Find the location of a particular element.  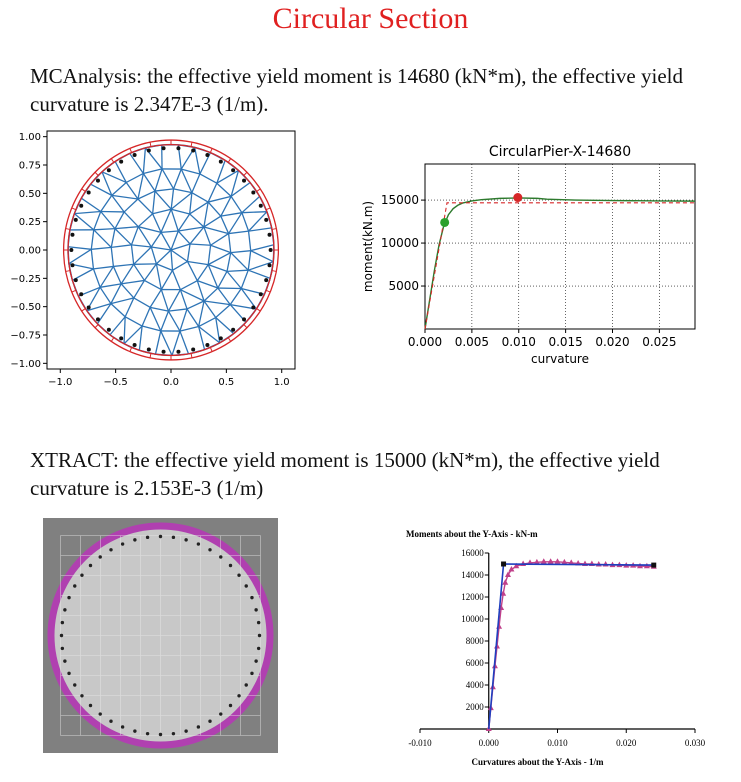

y-tick-label: 4000 is located at coordinates (475, 685).